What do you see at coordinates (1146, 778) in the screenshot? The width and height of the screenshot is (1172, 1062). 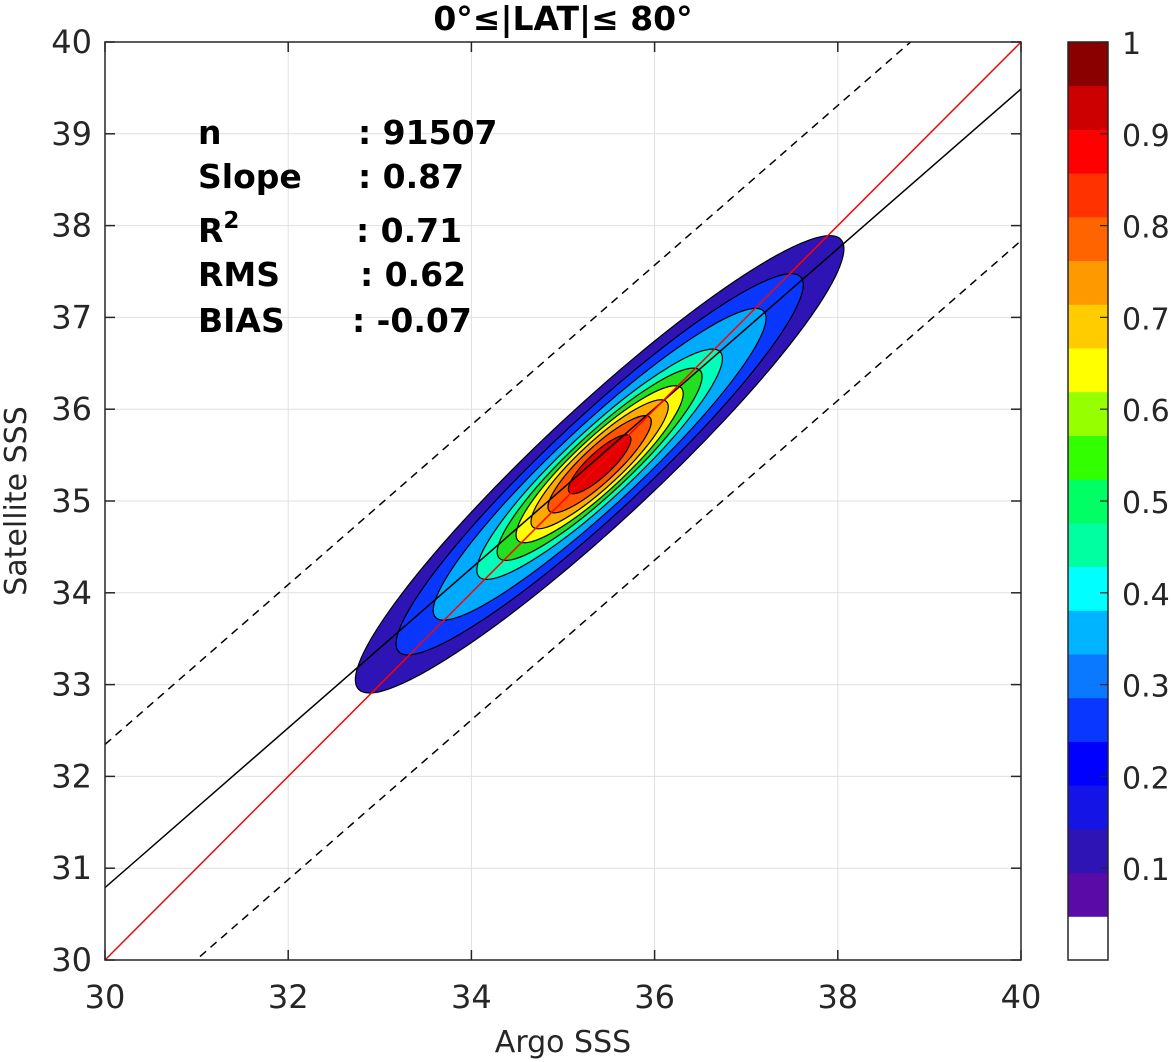 I see `colorbar-tick-label: 0.2` at bounding box center [1146, 778].